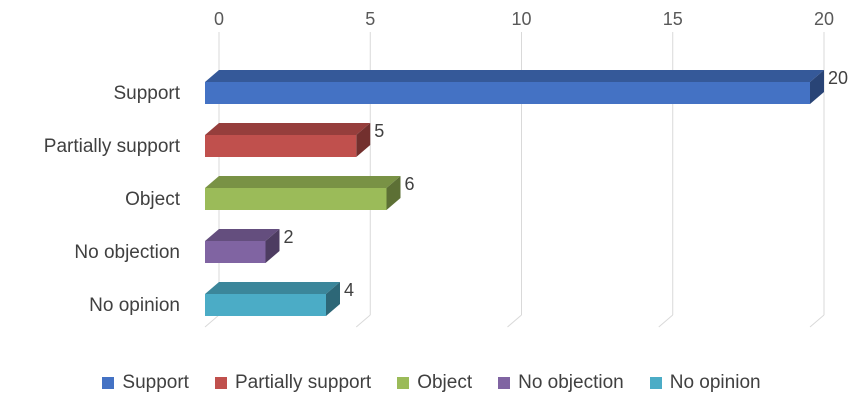  I want to click on category-label: Support, so click(146, 93).